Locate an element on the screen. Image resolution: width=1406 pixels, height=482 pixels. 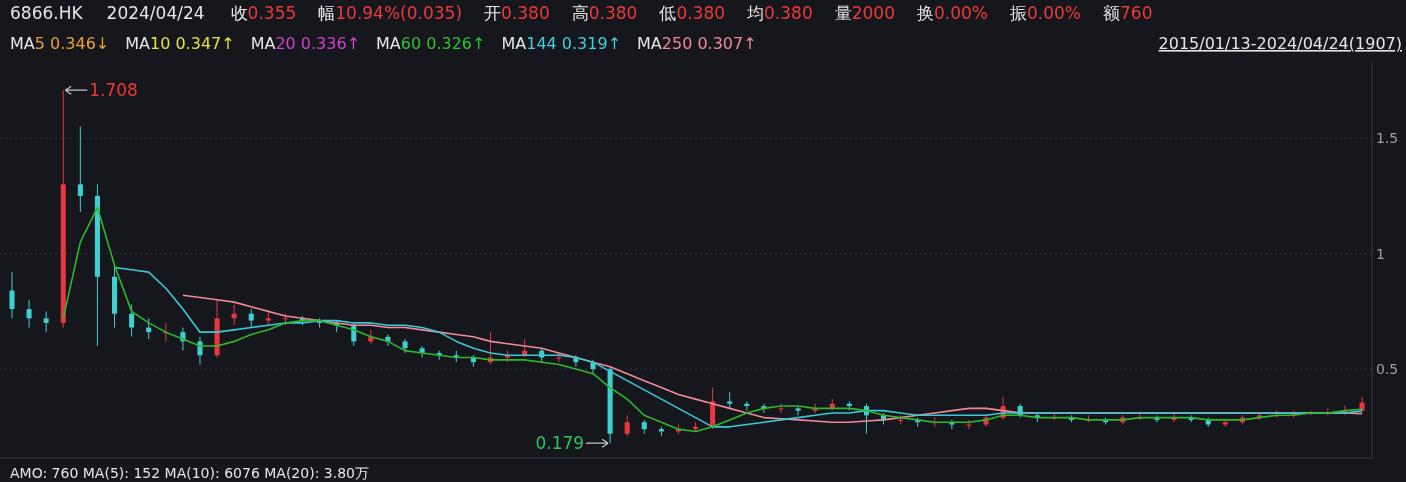
text: 高0.380 is located at coordinates (604, 13).